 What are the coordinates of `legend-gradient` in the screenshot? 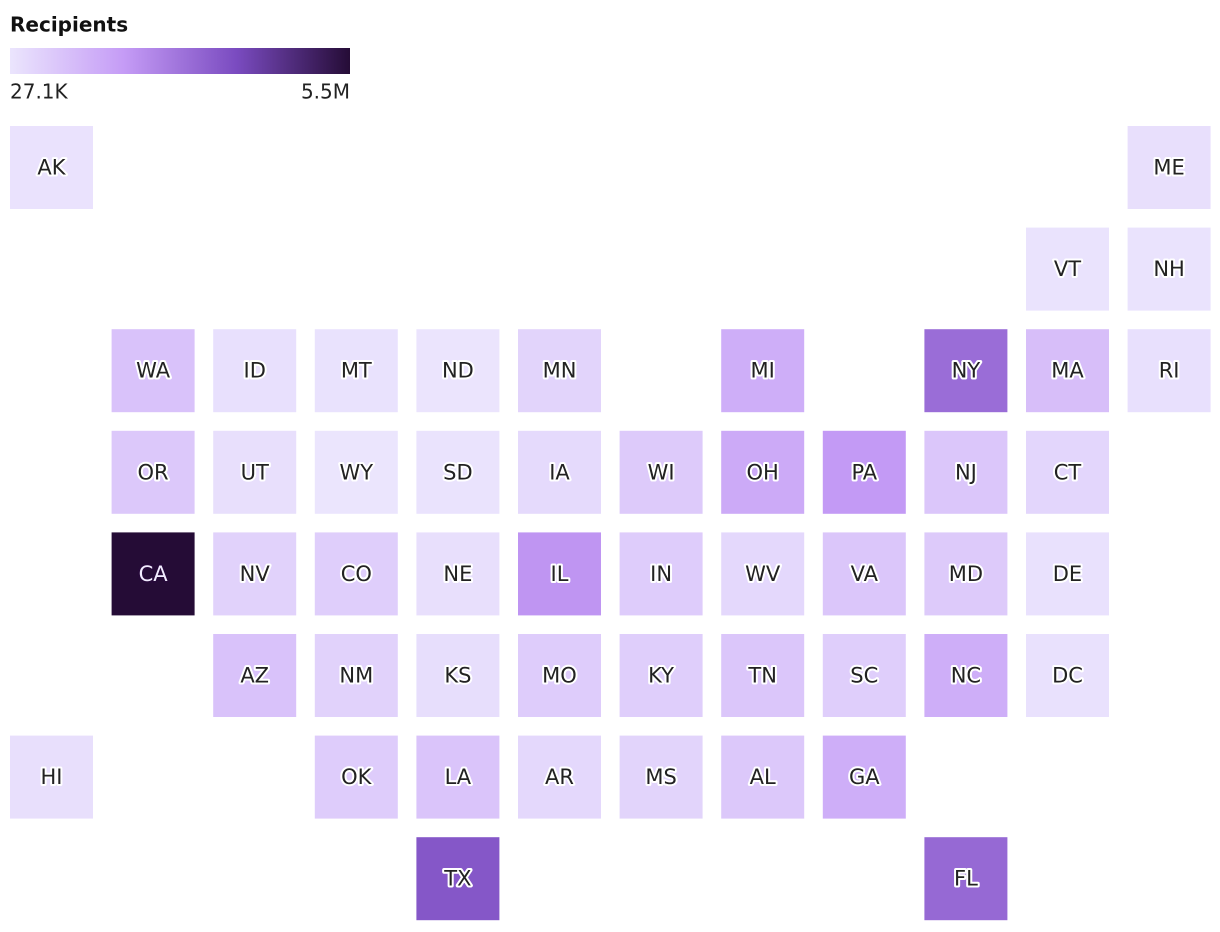 It's located at (180, 61).